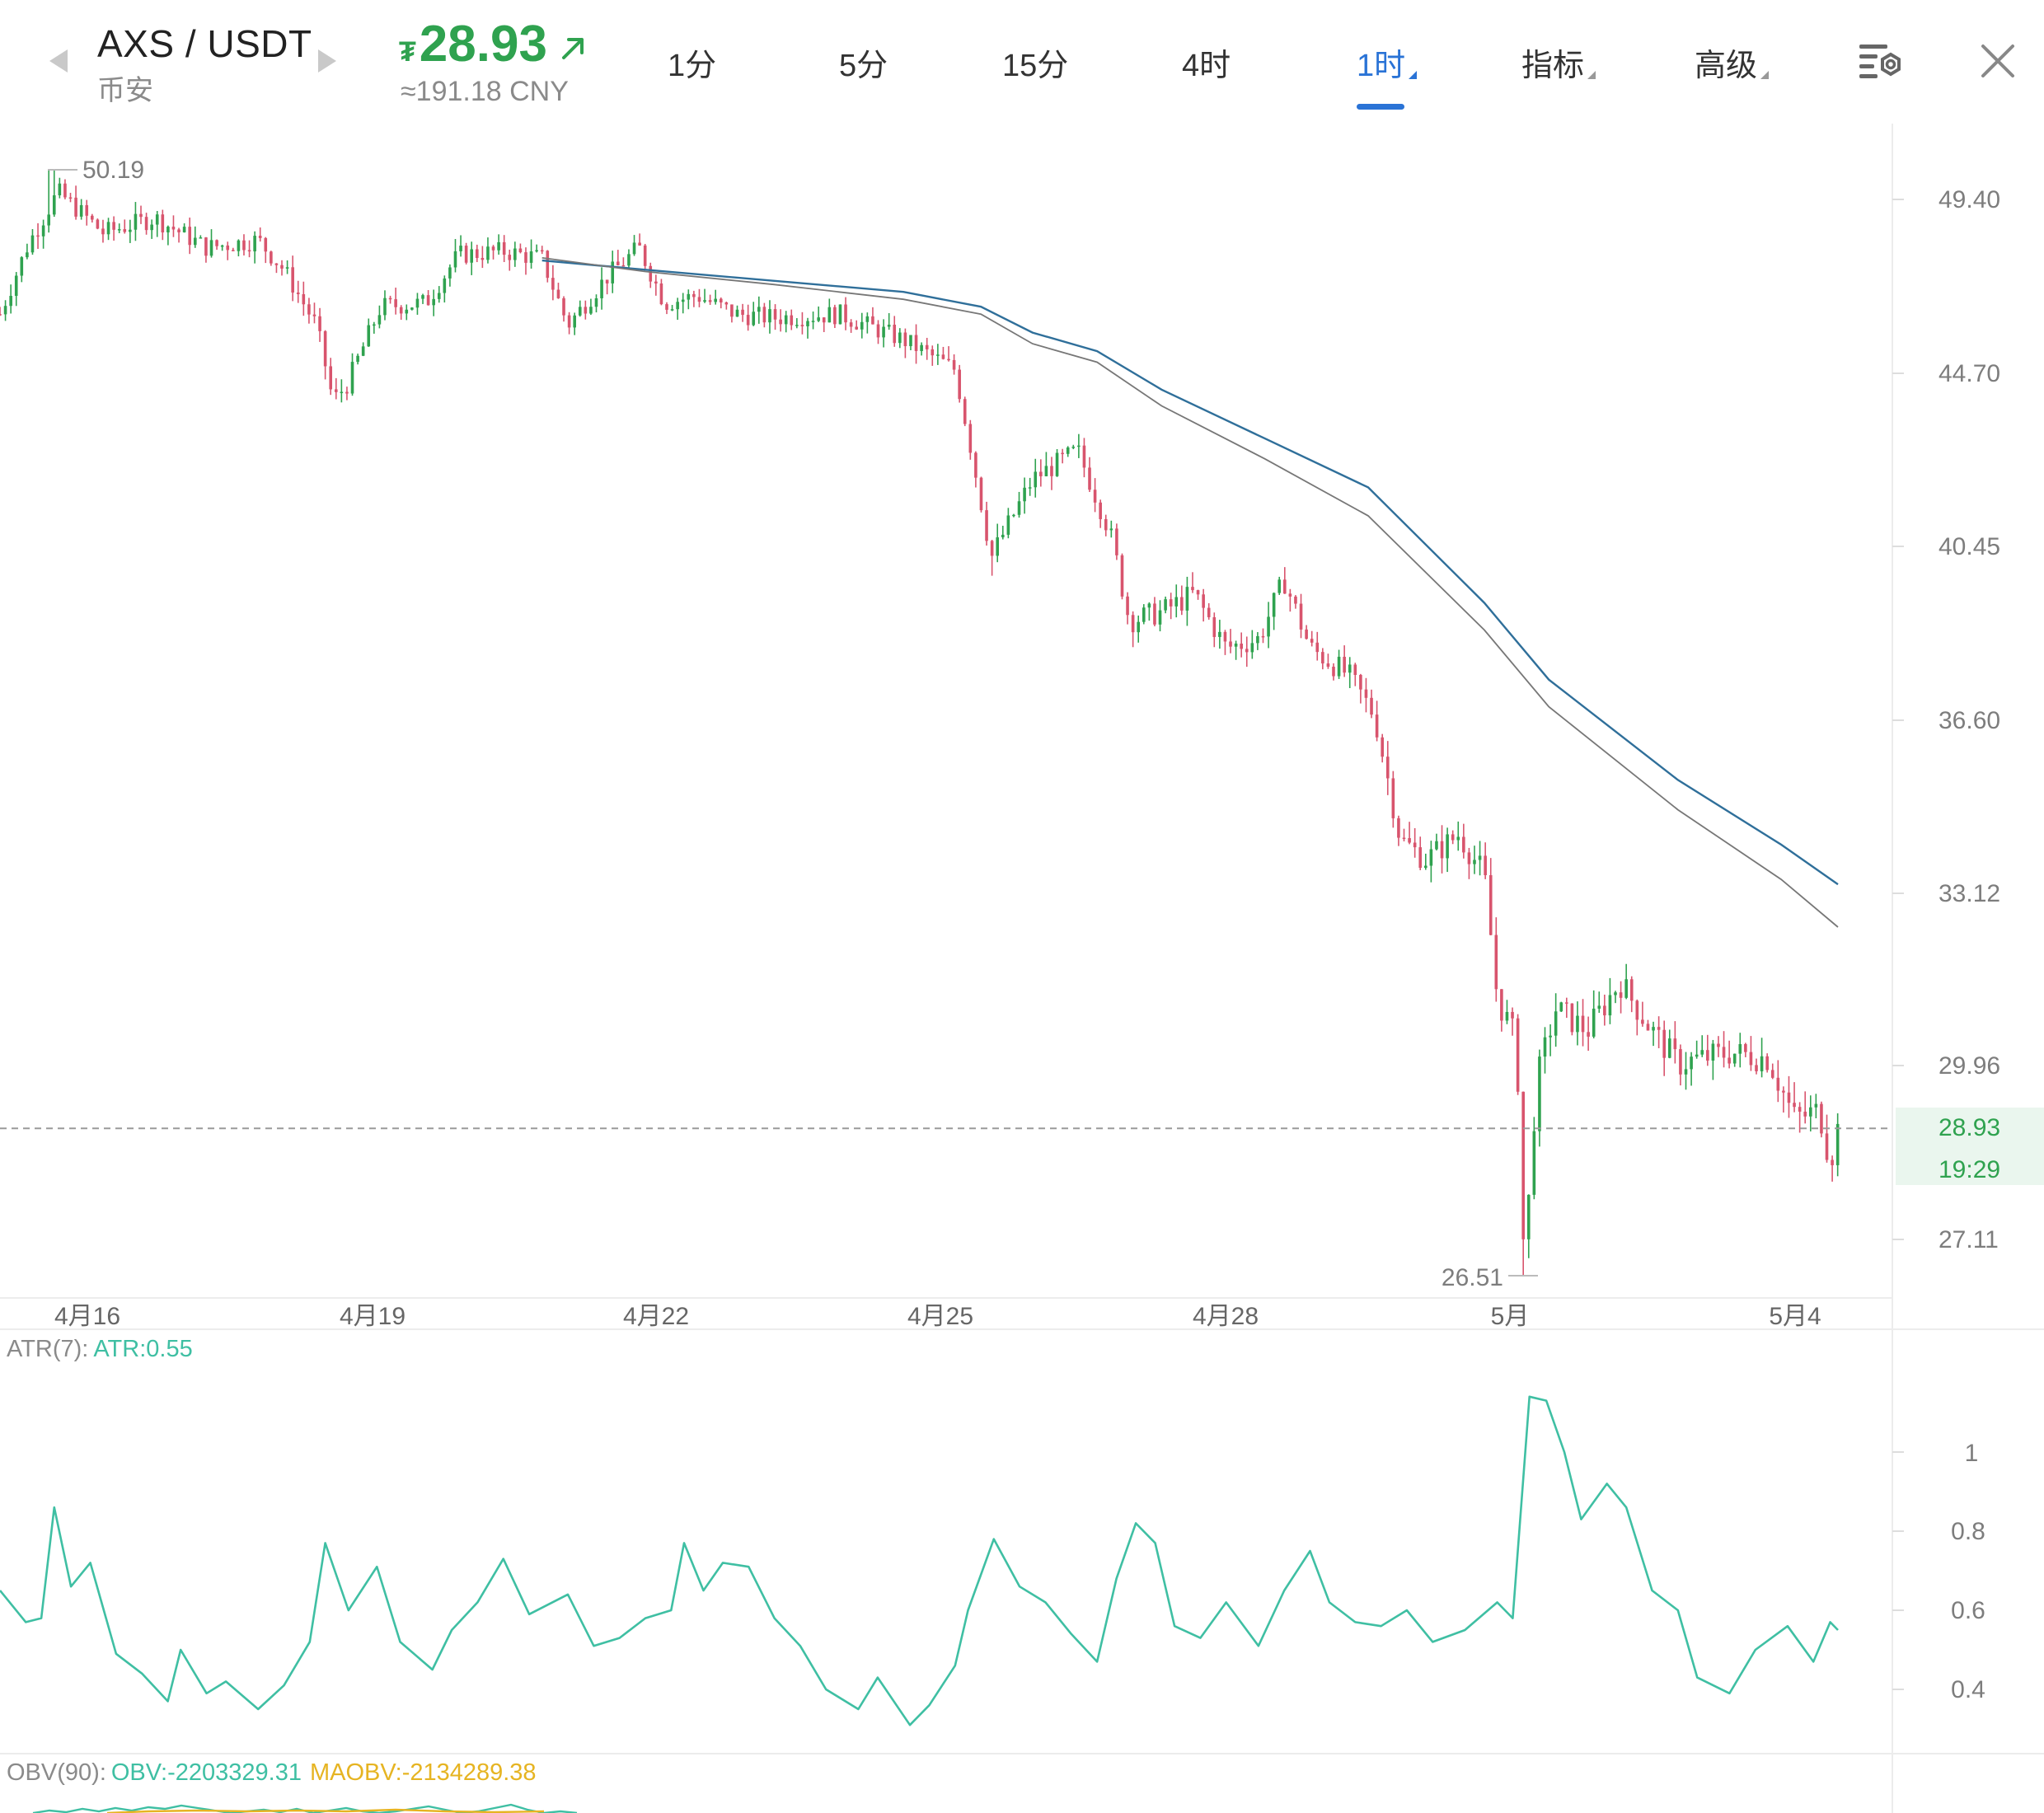 Image resolution: width=2044 pixels, height=1813 pixels. I want to click on time-tick-label: 5月4, so click(1795, 1316).